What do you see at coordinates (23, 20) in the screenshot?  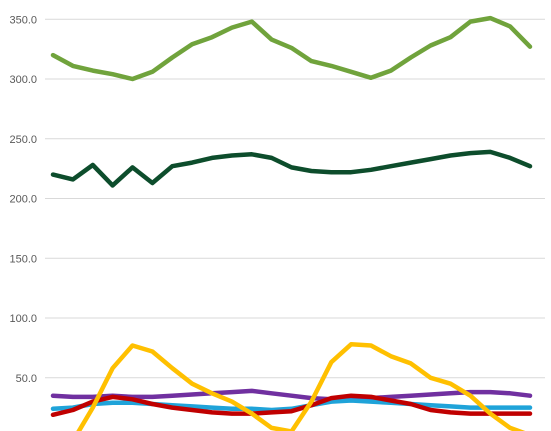 I see `y-tick-label: 350.0` at bounding box center [23, 20].